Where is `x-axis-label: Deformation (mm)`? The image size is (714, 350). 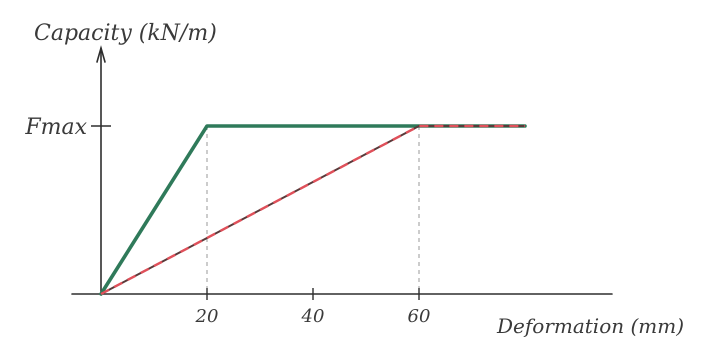
x-axis-label: Deformation (mm) is located at coordinates (590, 326).